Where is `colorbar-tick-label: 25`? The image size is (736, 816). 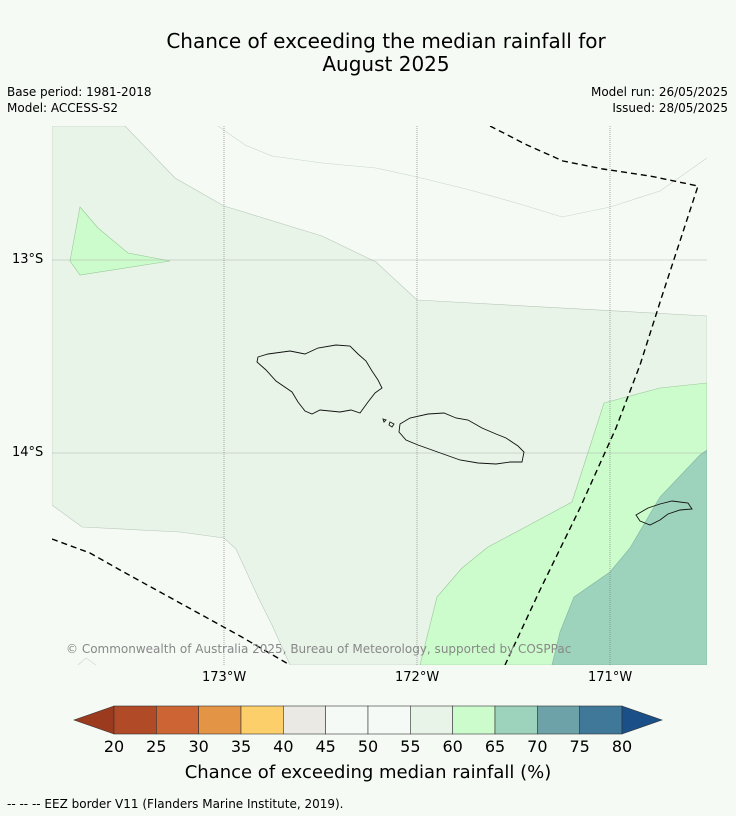 colorbar-tick-label: 25 is located at coordinates (156, 746).